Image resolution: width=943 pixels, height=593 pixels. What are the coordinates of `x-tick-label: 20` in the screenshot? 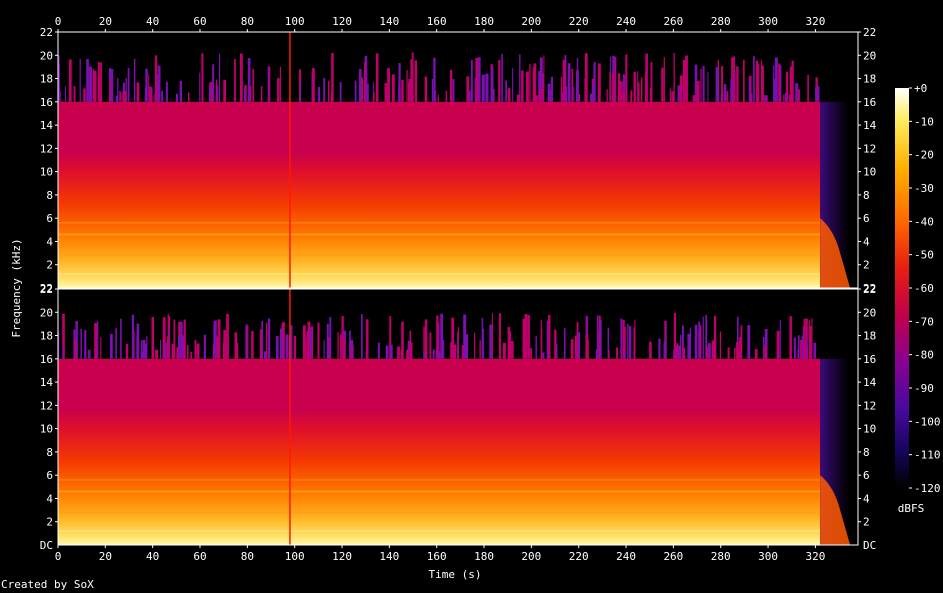 It's located at (105, 556).